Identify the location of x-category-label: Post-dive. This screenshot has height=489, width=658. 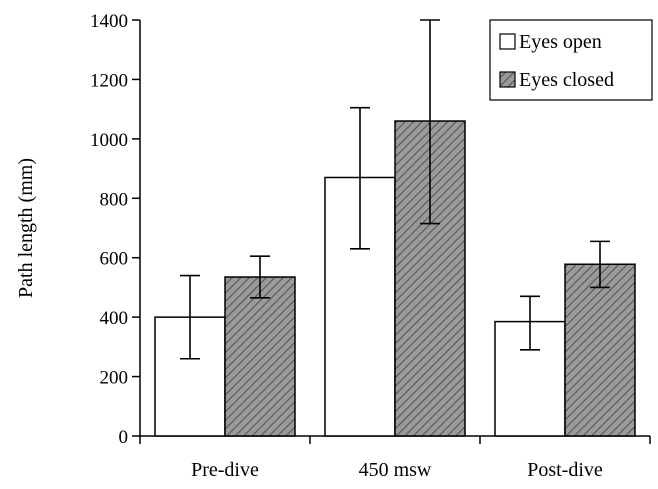
(565, 470).